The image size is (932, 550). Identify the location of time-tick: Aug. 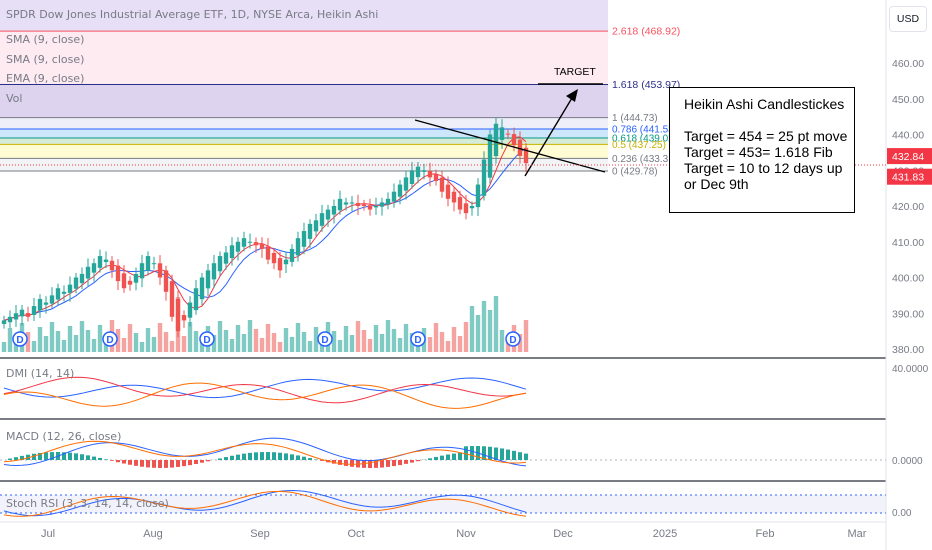
(153, 534).